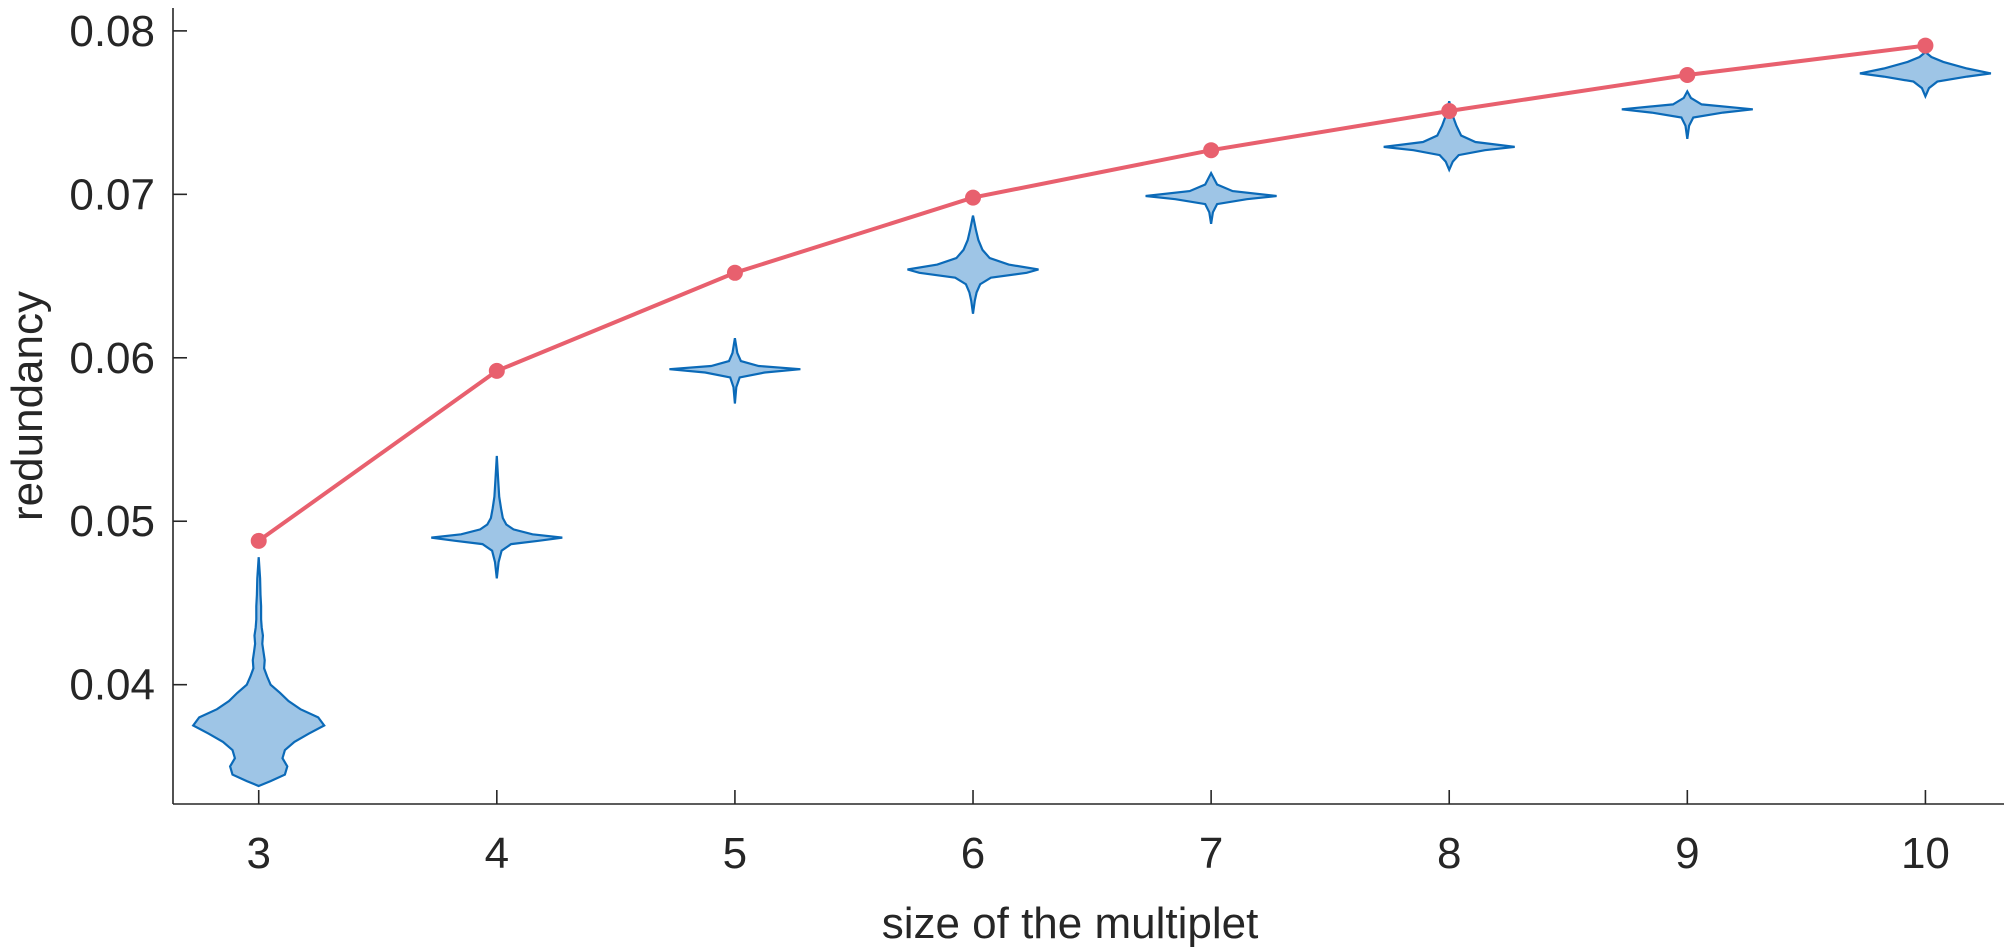 The image size is (2008, 951). I want to click on x-tick-label-9: 9, so click(1687, 853).